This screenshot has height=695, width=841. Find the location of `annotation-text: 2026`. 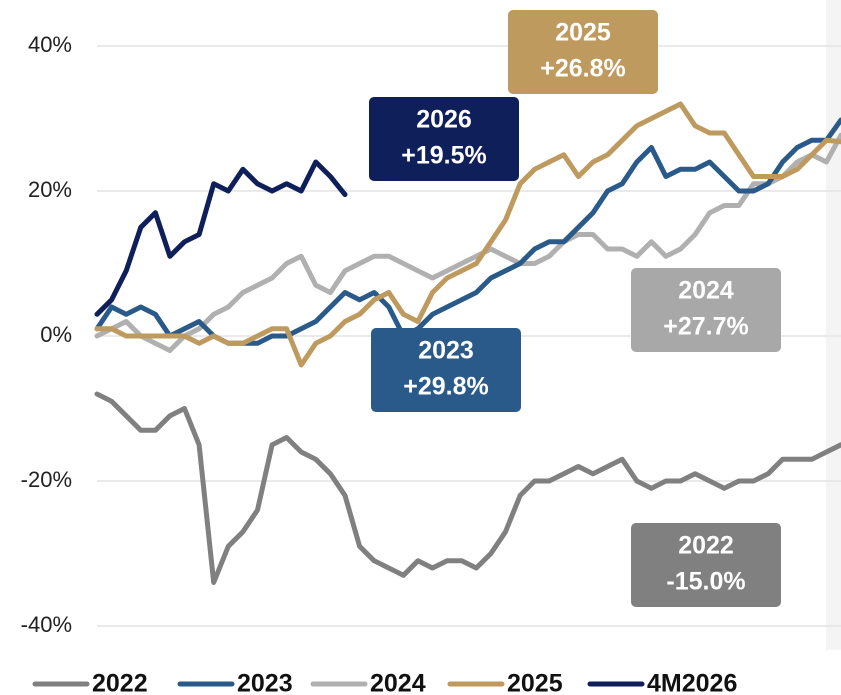

annotation-text: 2026 is located at coordinates (444, 120).